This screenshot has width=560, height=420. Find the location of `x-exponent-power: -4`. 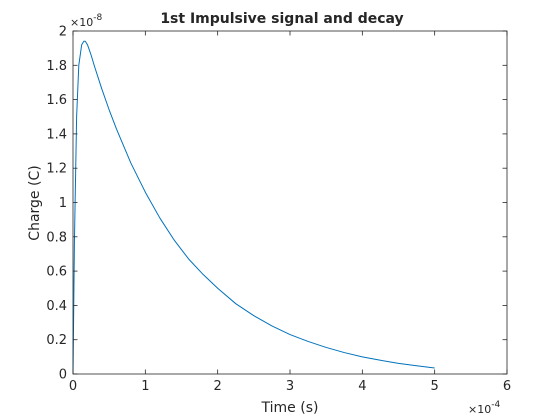

x-exponent-power: -4 is located at coordinates (495, 405).